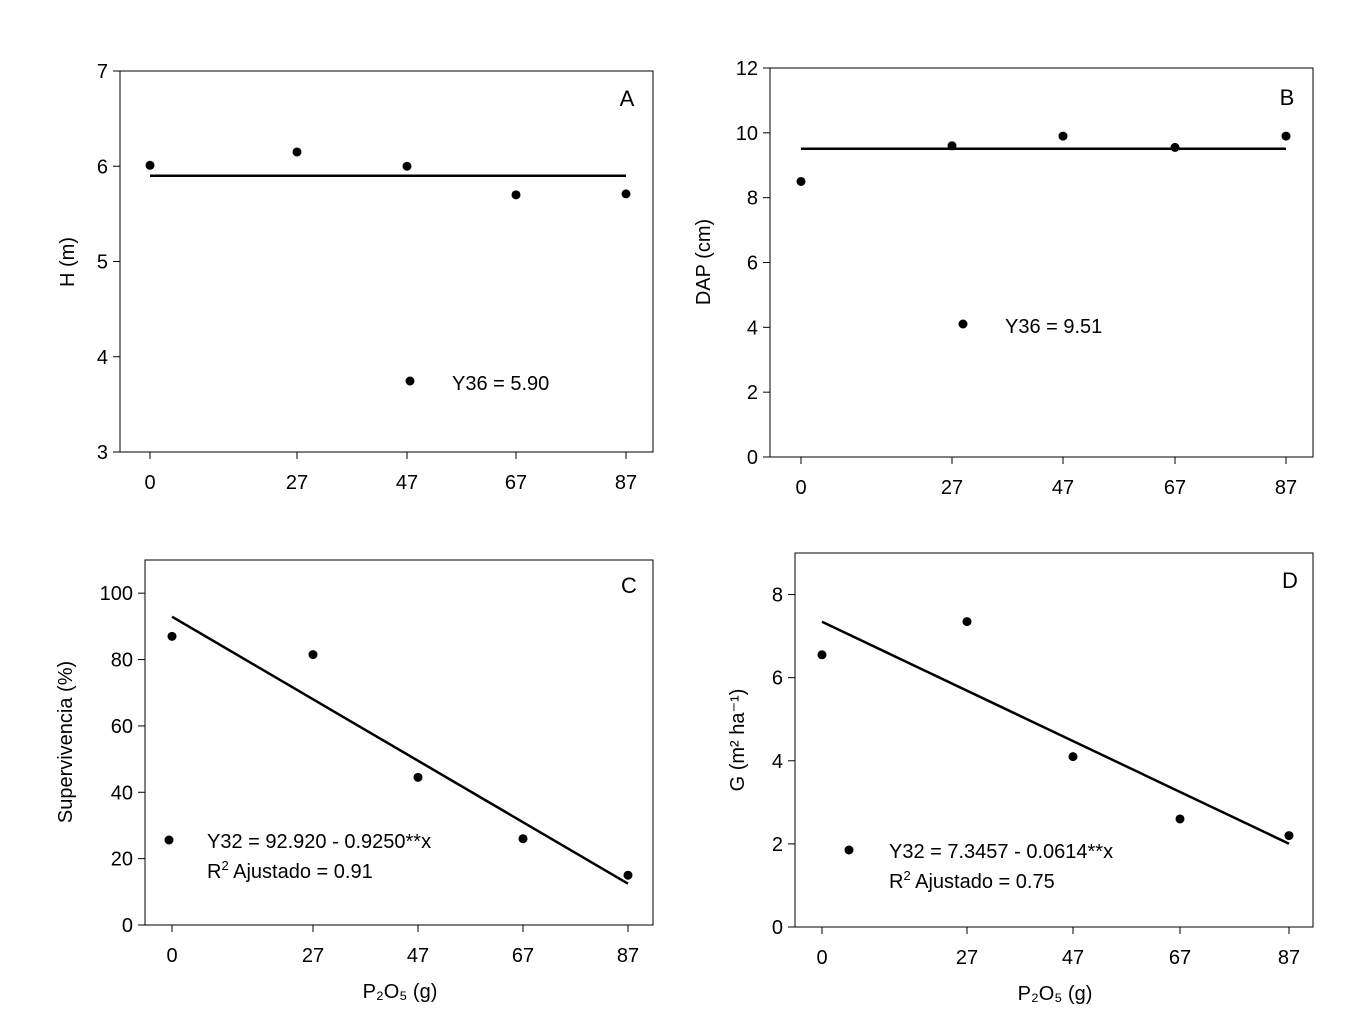  What do you see at coordinates (102, 453) in the screenshot?
I see `y-tick-label: 3` at bounding box center [102, 453].